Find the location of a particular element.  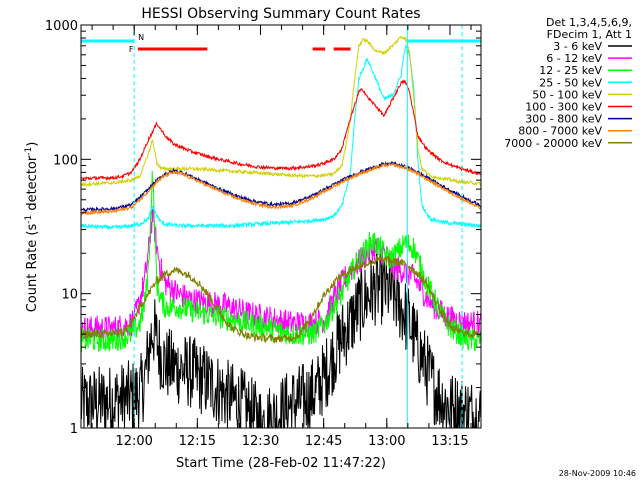

x-tick-label-3: 12:45 is located at coordinates (323, 441).